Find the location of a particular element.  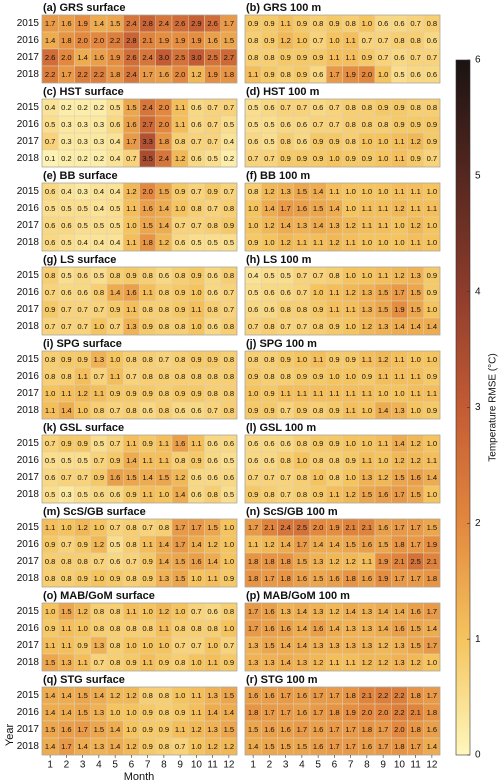

cell-label: 0.2 is located at coordinates (66, 107).